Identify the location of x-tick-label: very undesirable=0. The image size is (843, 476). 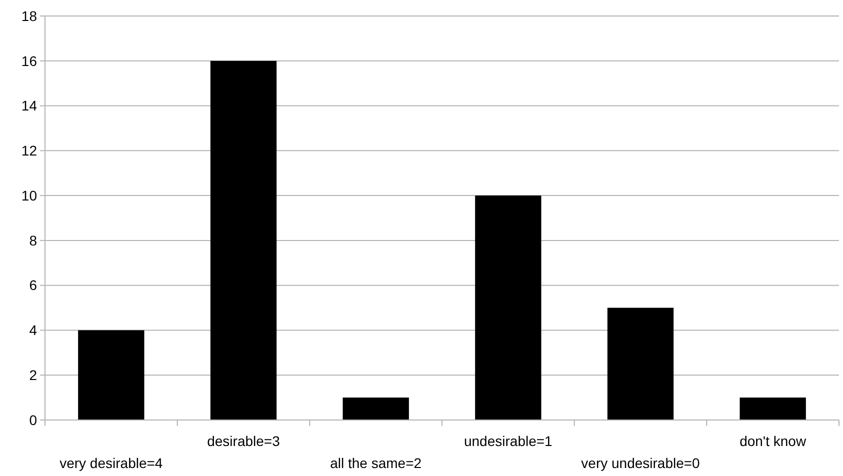
(640, 463).